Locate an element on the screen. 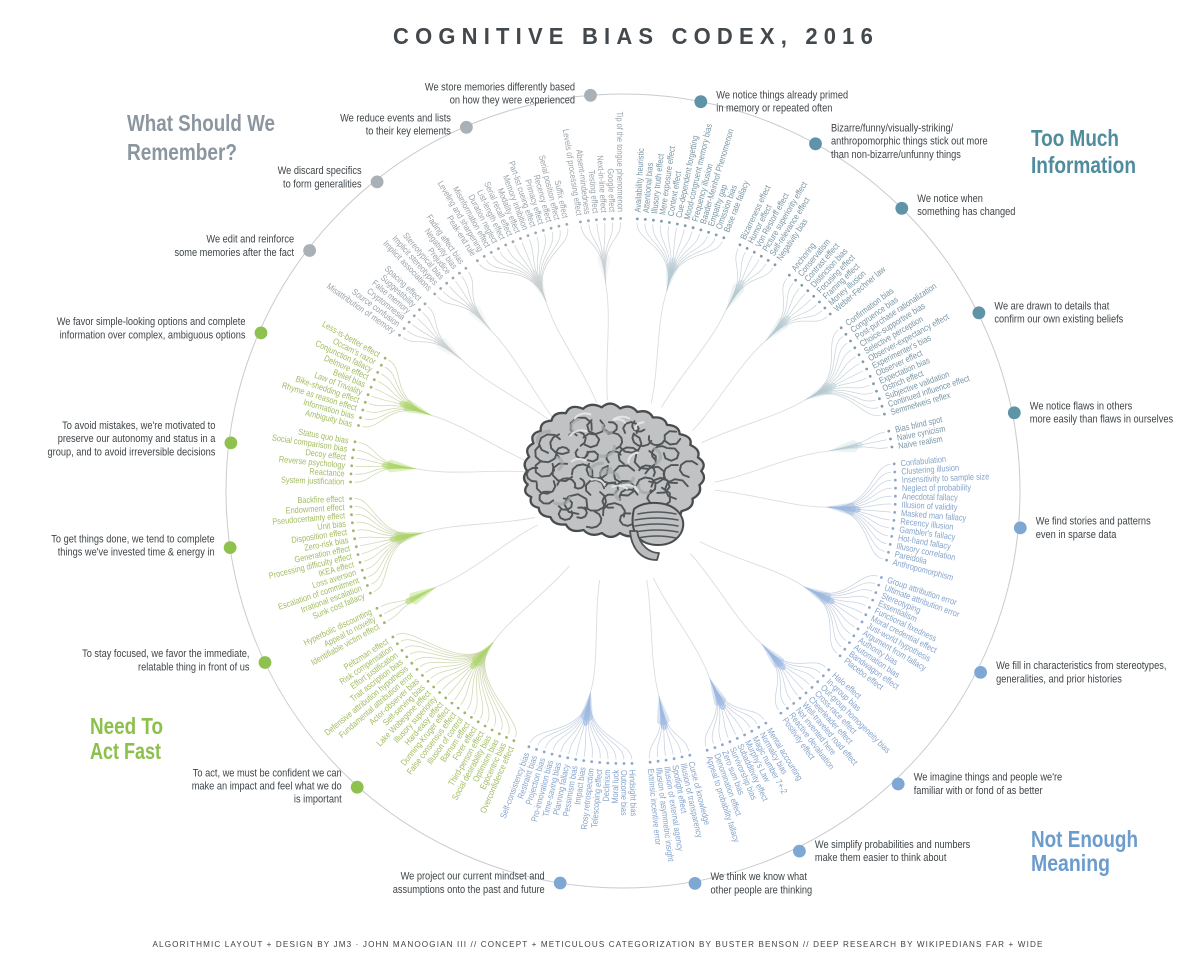 The height and width of the screenshot is (960, 1200). svg-text: to their key elements is located at coordinates (409, 132).